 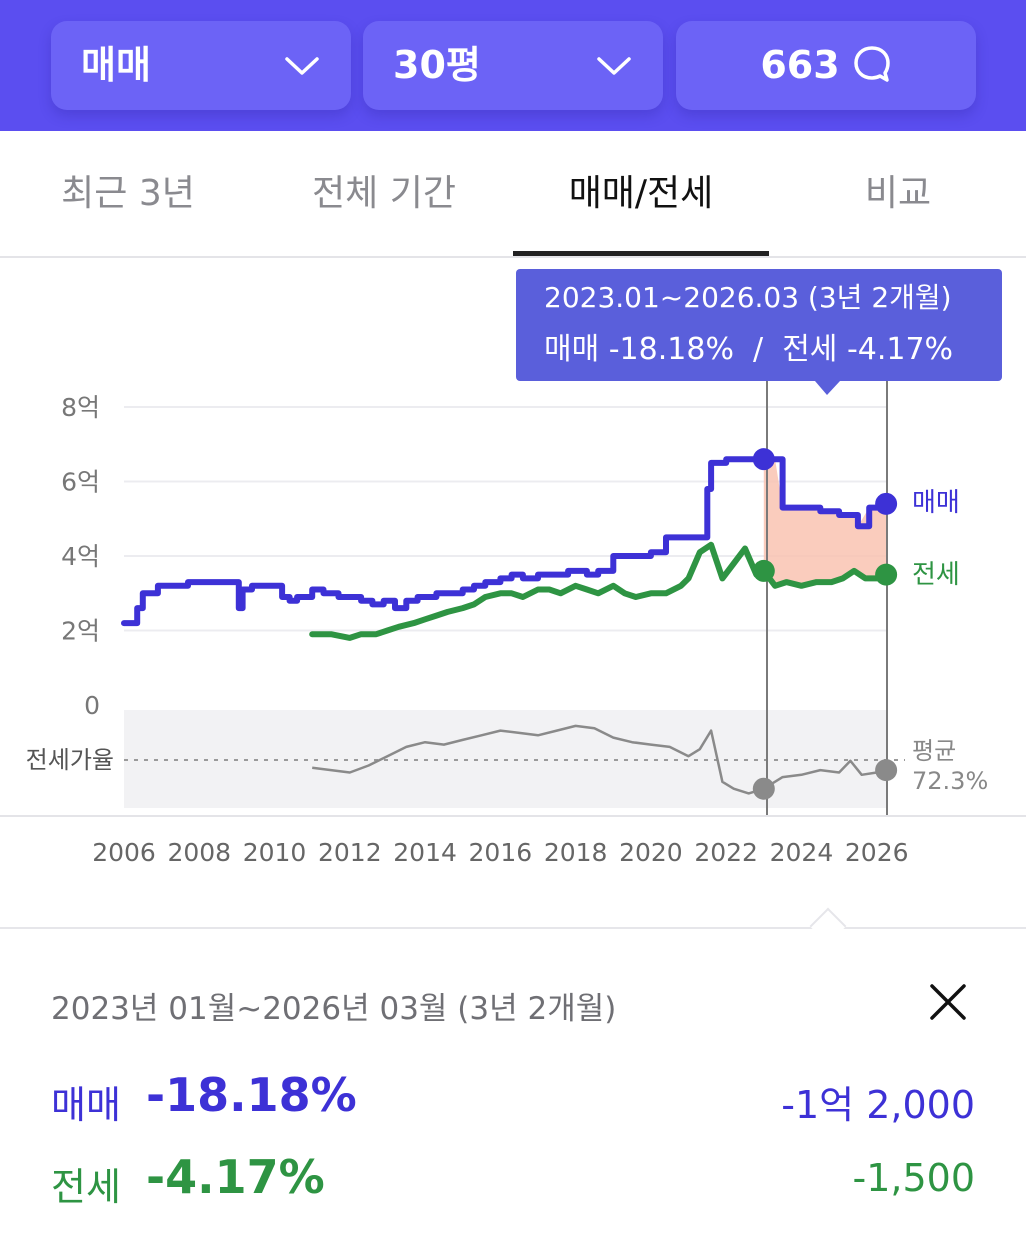 What do you see at coordinates (201, 65) in the screenshot?
I see `trade-type-dropdown: 매매` at bounding box center [201, 65].